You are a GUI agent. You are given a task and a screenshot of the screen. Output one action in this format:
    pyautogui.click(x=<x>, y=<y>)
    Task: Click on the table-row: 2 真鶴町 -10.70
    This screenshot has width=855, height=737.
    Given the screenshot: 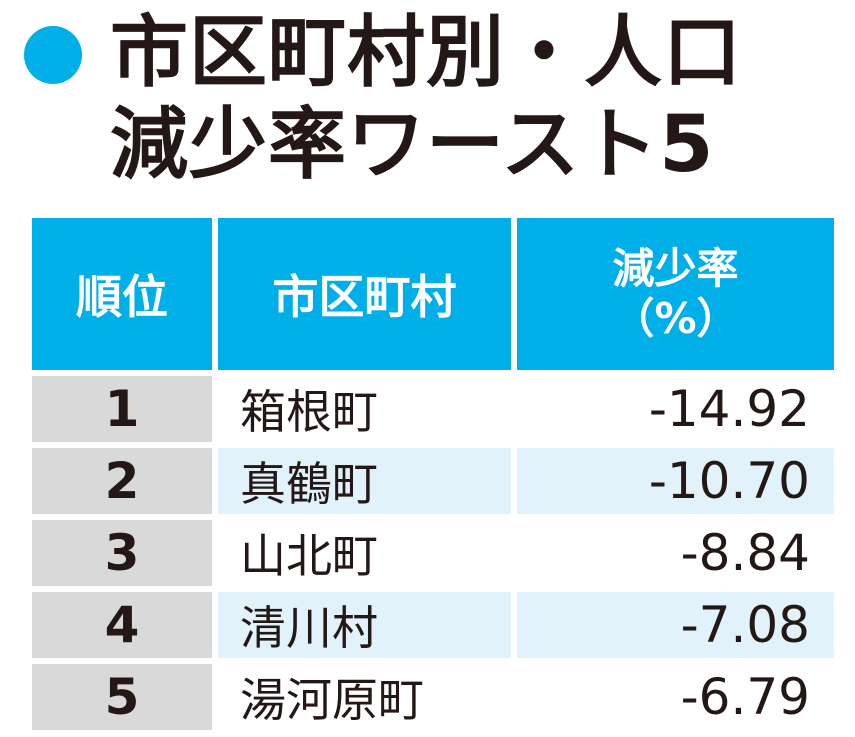 What is the action you would take?
    pyautogui.click(x=433, y=481)
    